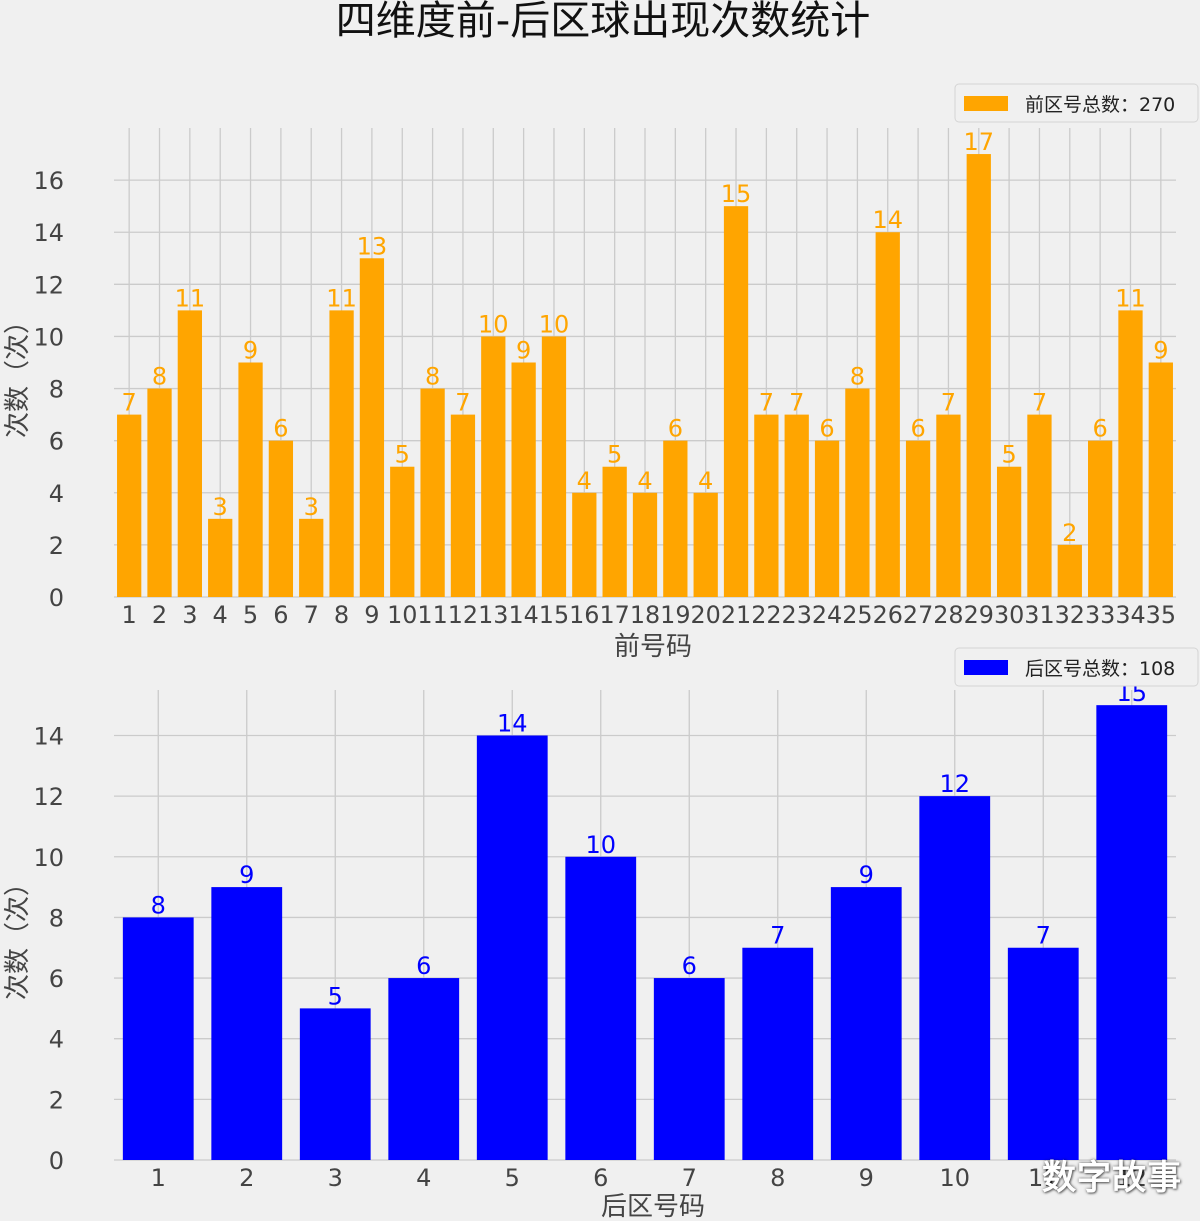  I want to click on x-tick-label: 28, so click(948, 615).